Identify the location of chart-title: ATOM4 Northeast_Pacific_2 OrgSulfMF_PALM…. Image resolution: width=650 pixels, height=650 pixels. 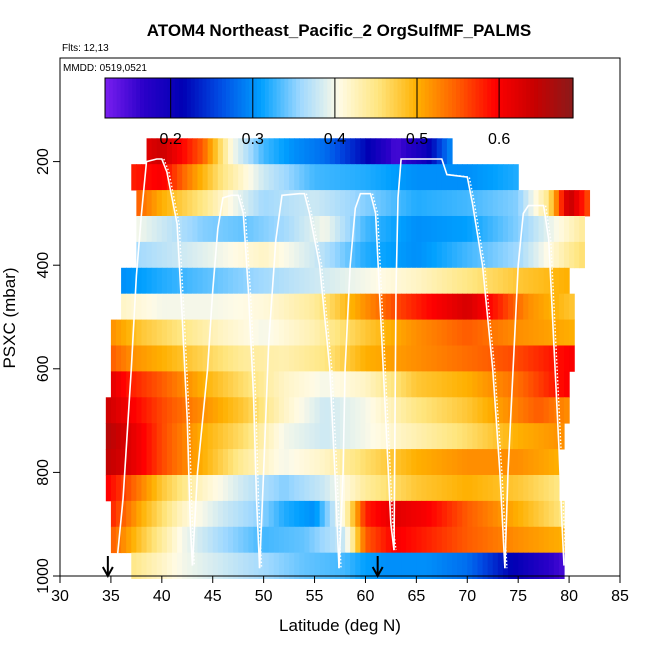
(339, 30).